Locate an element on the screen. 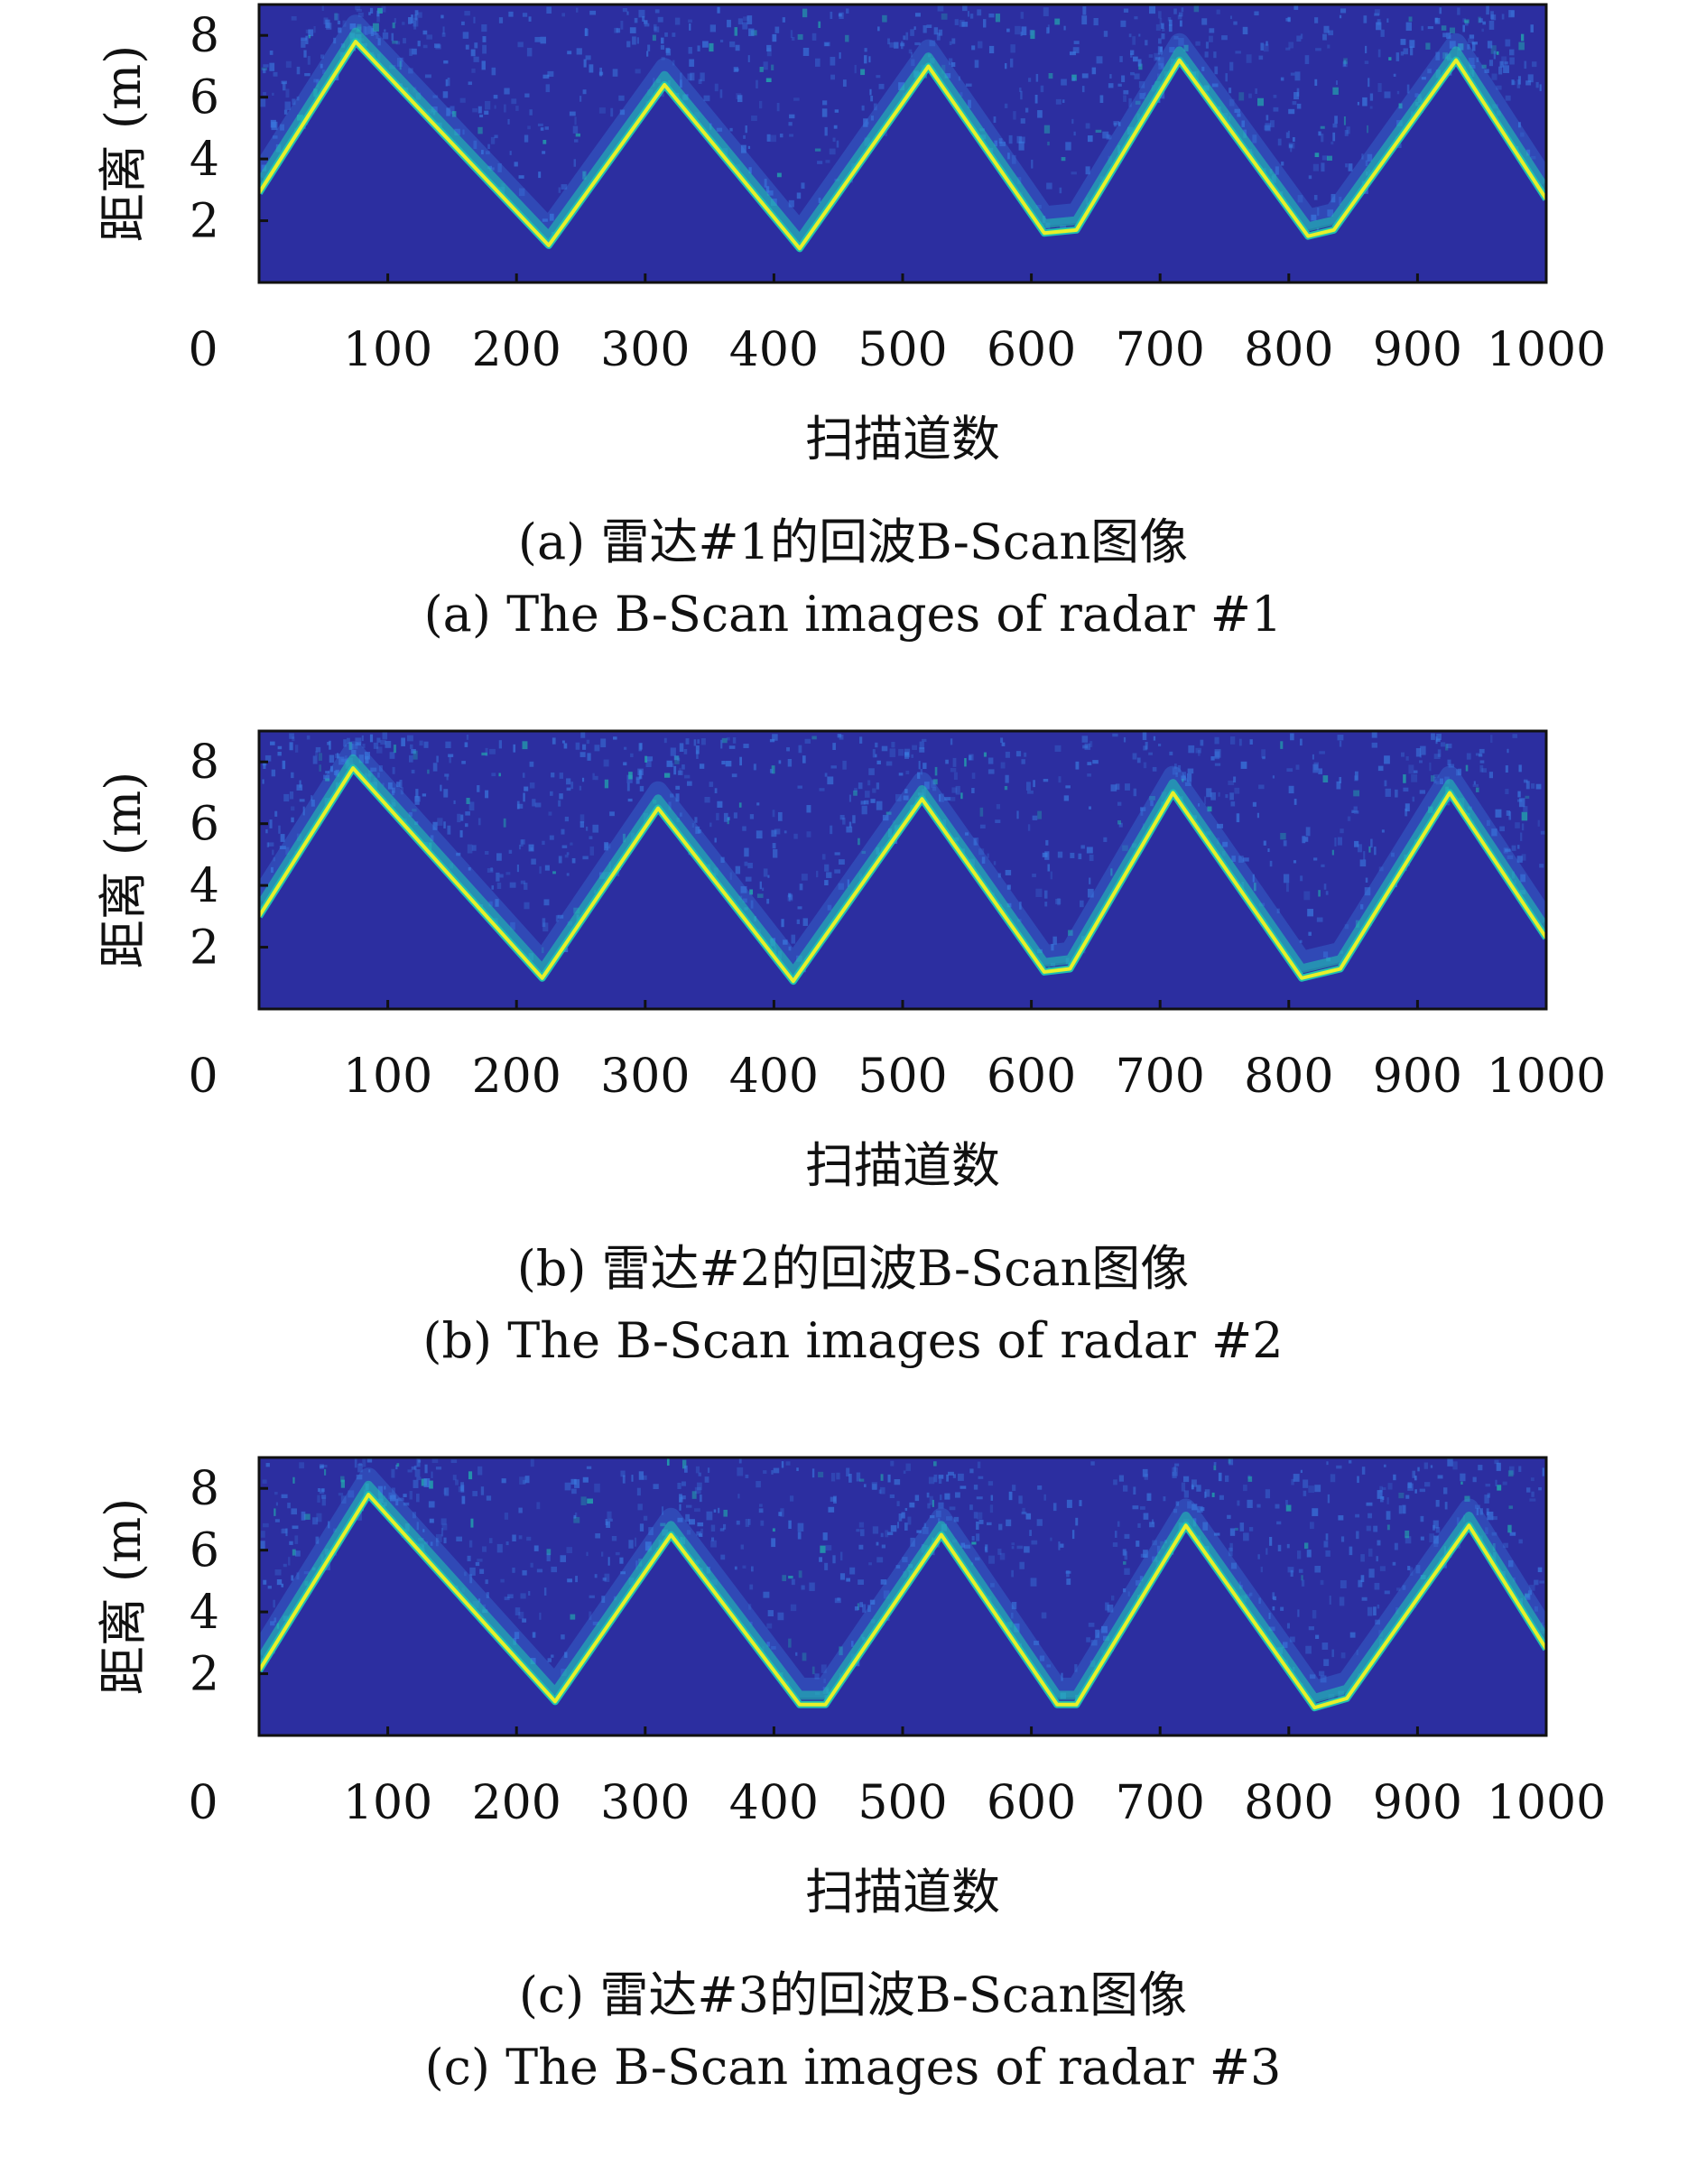 The width and height of the screenshot is (1706, 2184). y-tick-label: 8 is located at coordinates (204, 36).